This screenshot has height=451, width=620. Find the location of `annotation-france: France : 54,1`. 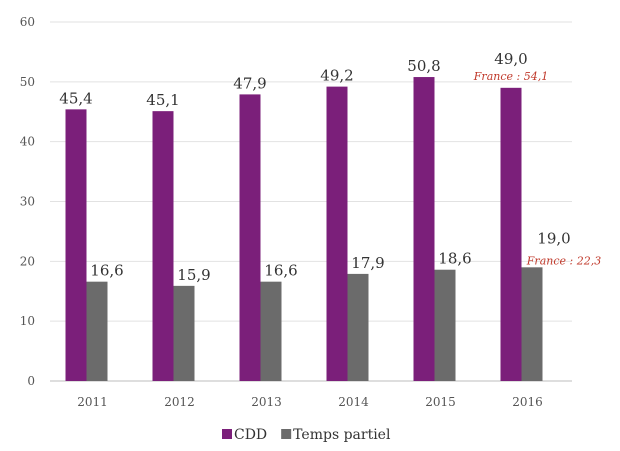

annotation-france: France : 54,1 is located at coordinates (510, 76).